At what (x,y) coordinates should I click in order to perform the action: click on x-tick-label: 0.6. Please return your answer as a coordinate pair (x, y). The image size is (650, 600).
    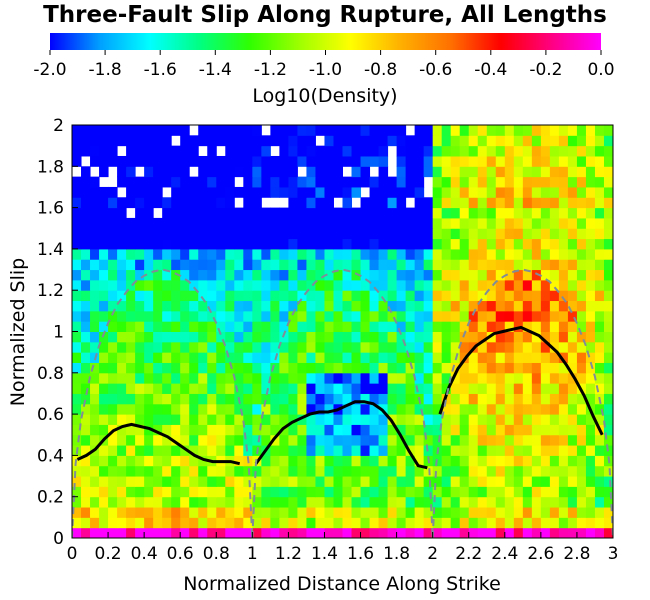
    Looking at the image, I should click on (180, 554).